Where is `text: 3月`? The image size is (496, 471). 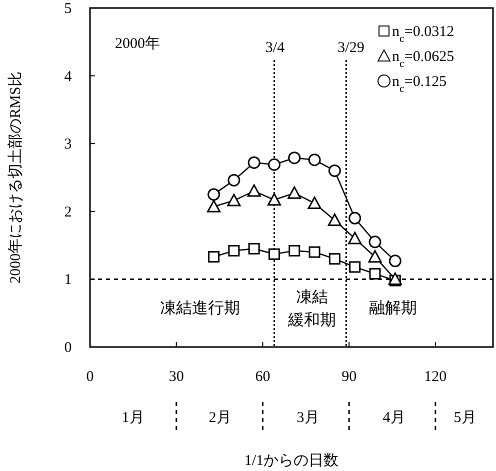
text: 3月 is located at coordinates (308, 418).